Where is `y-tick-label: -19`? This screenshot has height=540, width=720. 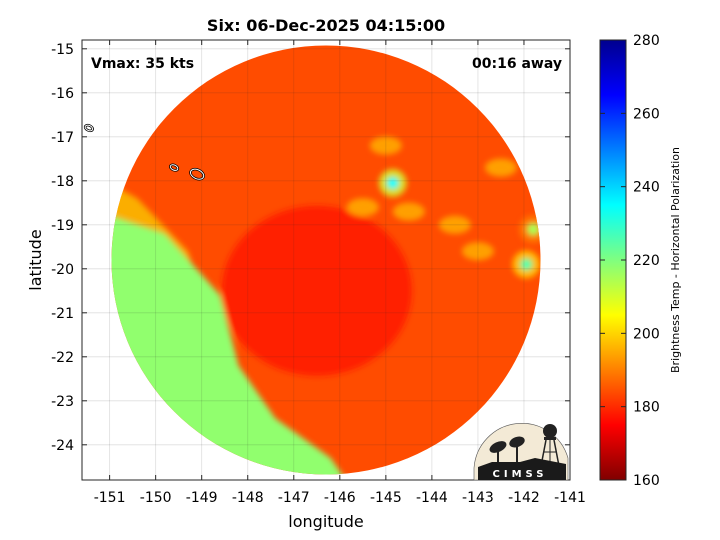 y-tick-label: -19 is located at coordinates (62, 226).